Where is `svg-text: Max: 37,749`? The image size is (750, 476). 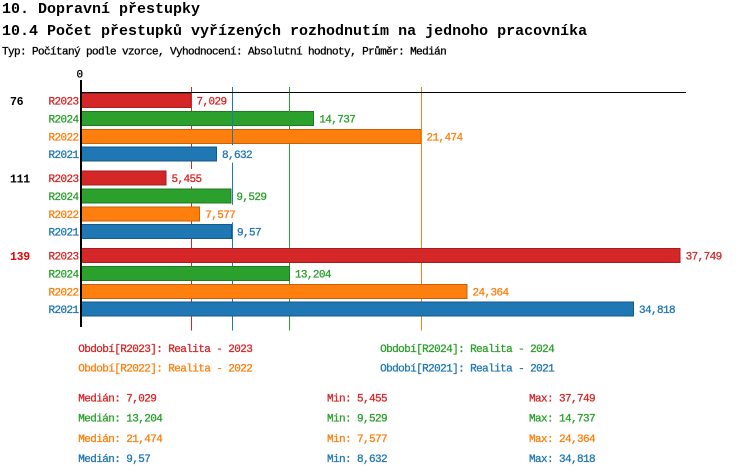
svg-text: Max: 37,749 is located at coordinates (562, 400).